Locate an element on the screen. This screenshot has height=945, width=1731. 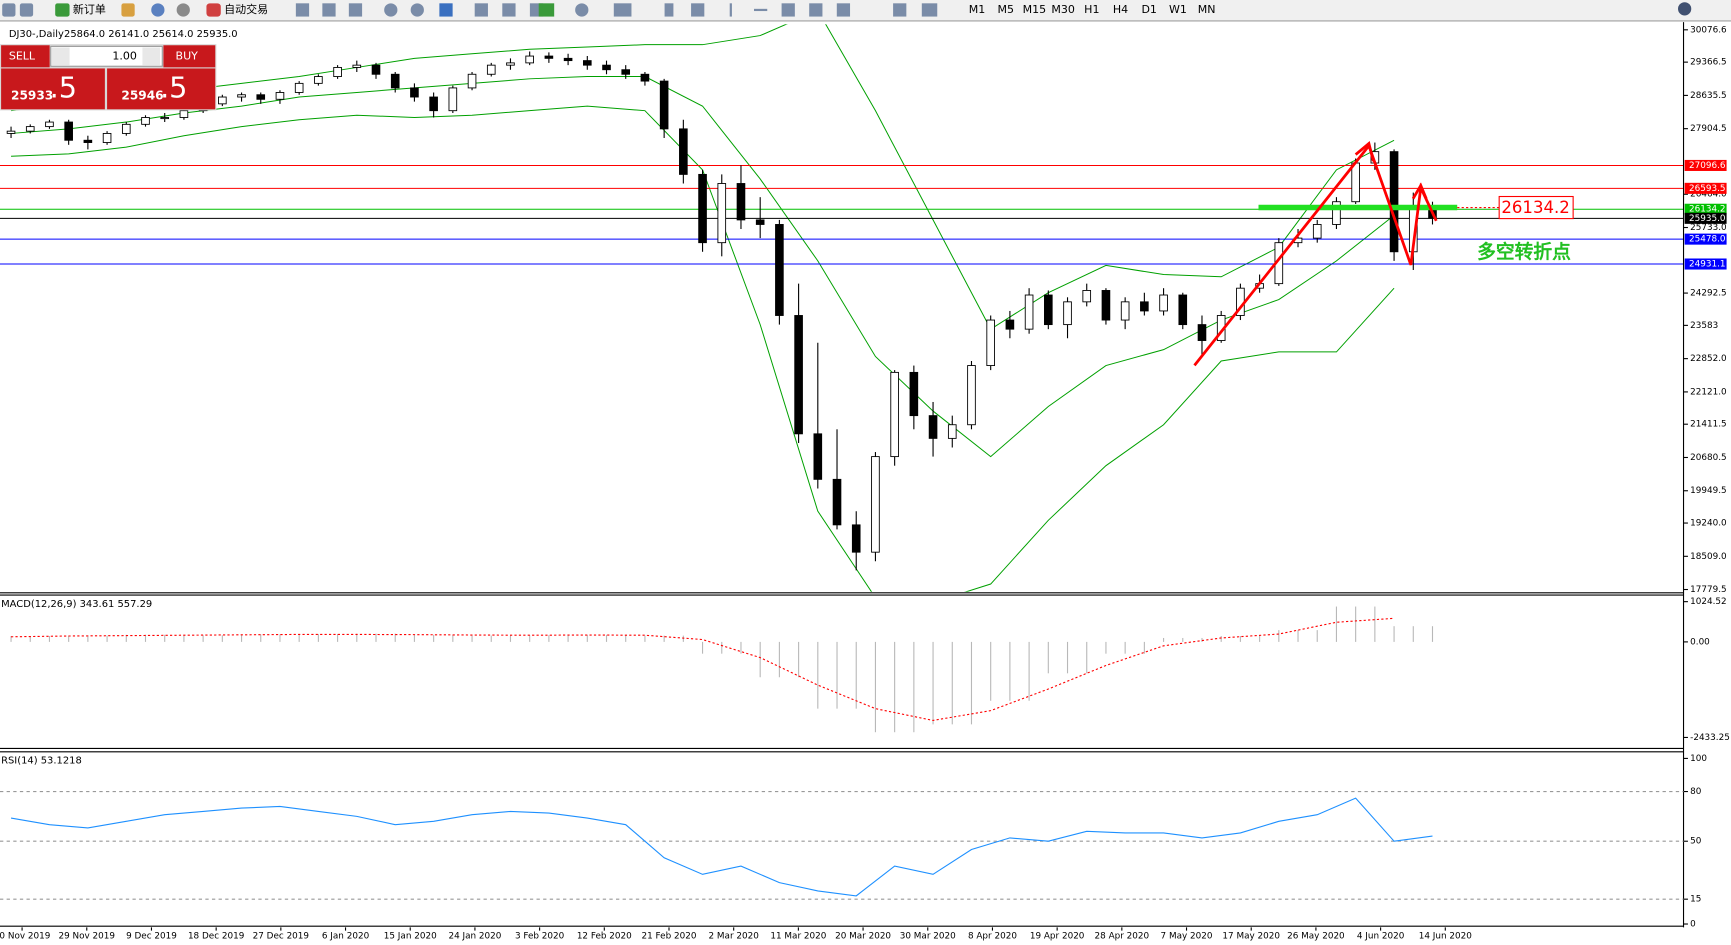
lots-input: 1.00 is located at coordinates (124, 55).